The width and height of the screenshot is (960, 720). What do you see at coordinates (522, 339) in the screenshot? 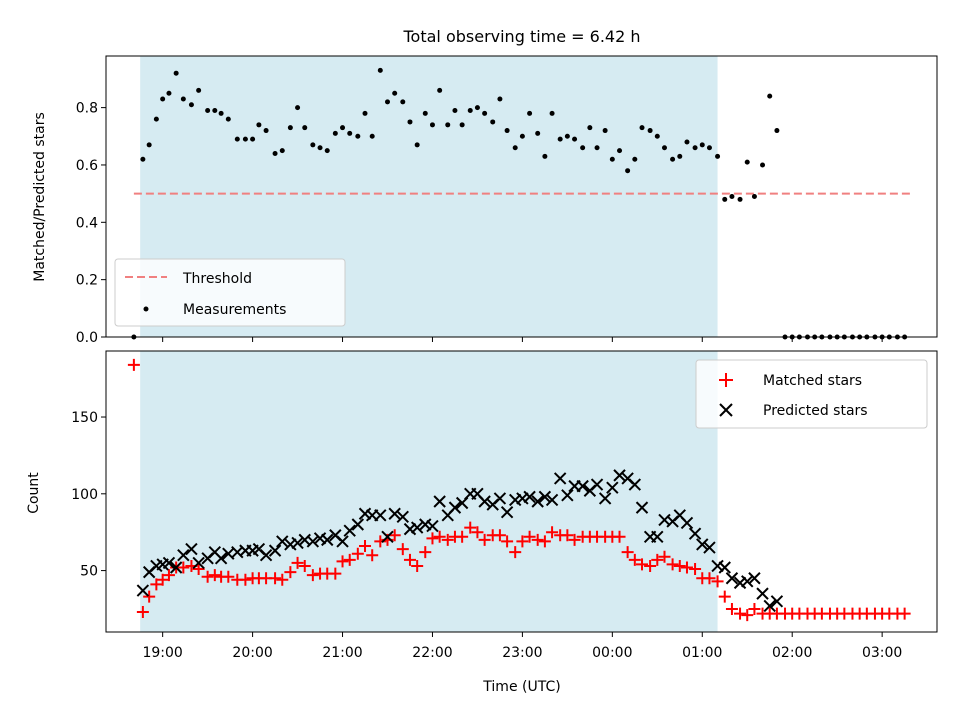
I see `top-x-axis` at bounding box center [522, 339].